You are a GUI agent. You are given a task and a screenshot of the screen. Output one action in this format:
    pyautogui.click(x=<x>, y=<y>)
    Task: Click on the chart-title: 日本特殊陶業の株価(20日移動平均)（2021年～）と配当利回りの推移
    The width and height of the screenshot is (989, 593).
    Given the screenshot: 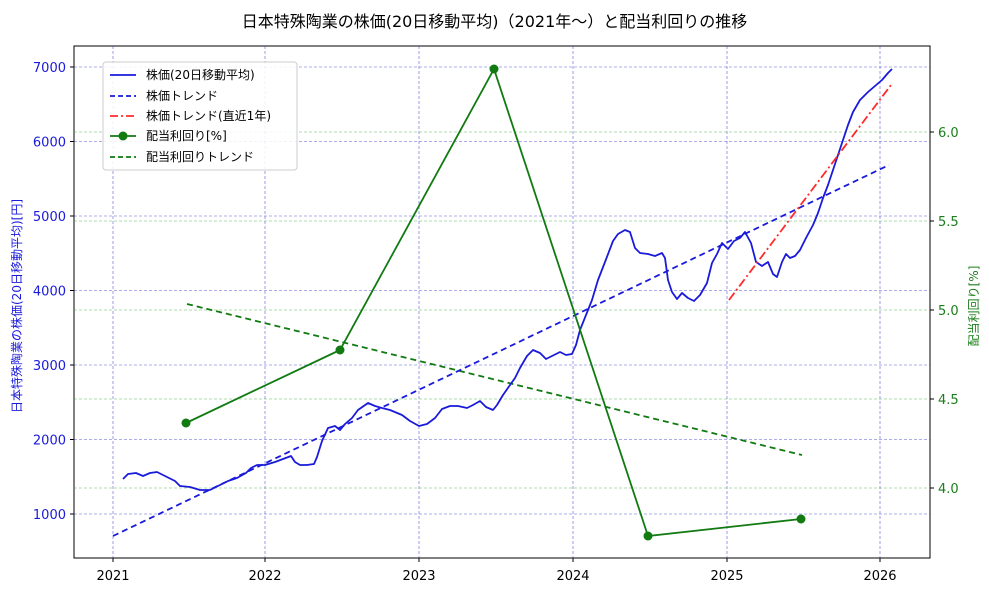 What is the action you would take?
    pyautogui.click(x=494, y=21)
    